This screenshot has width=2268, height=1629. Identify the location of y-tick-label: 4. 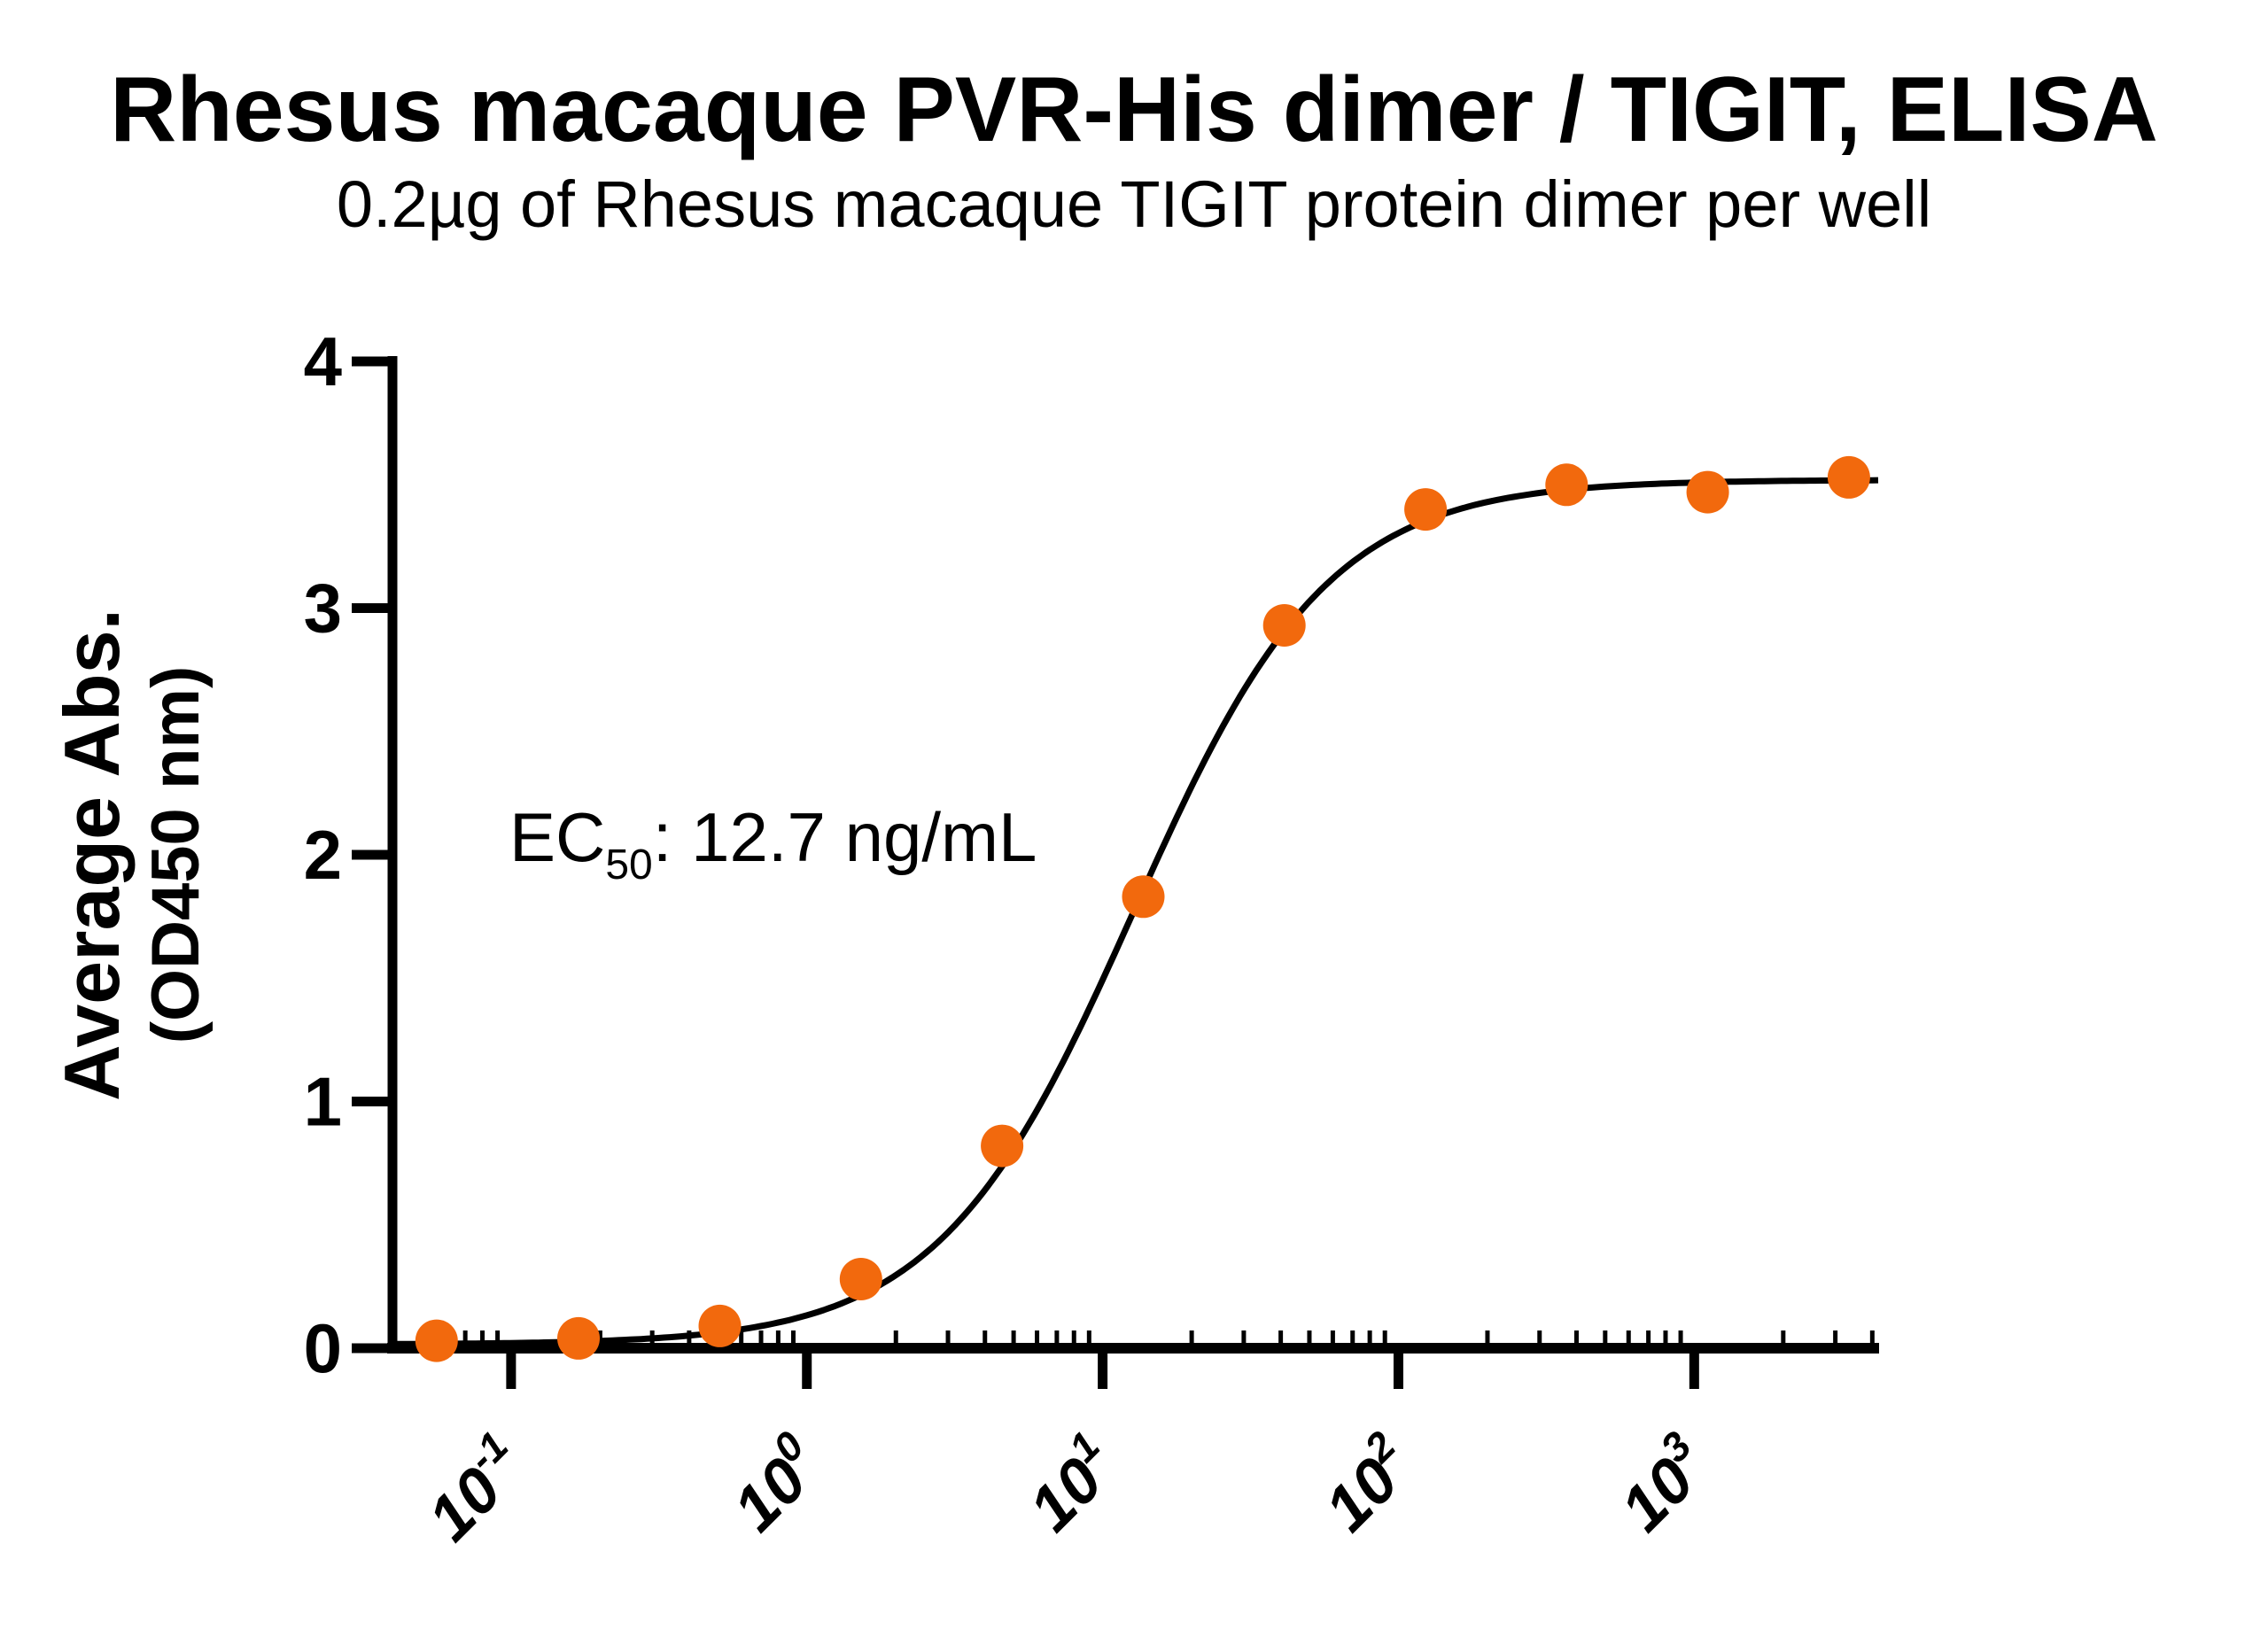
(323, 361).